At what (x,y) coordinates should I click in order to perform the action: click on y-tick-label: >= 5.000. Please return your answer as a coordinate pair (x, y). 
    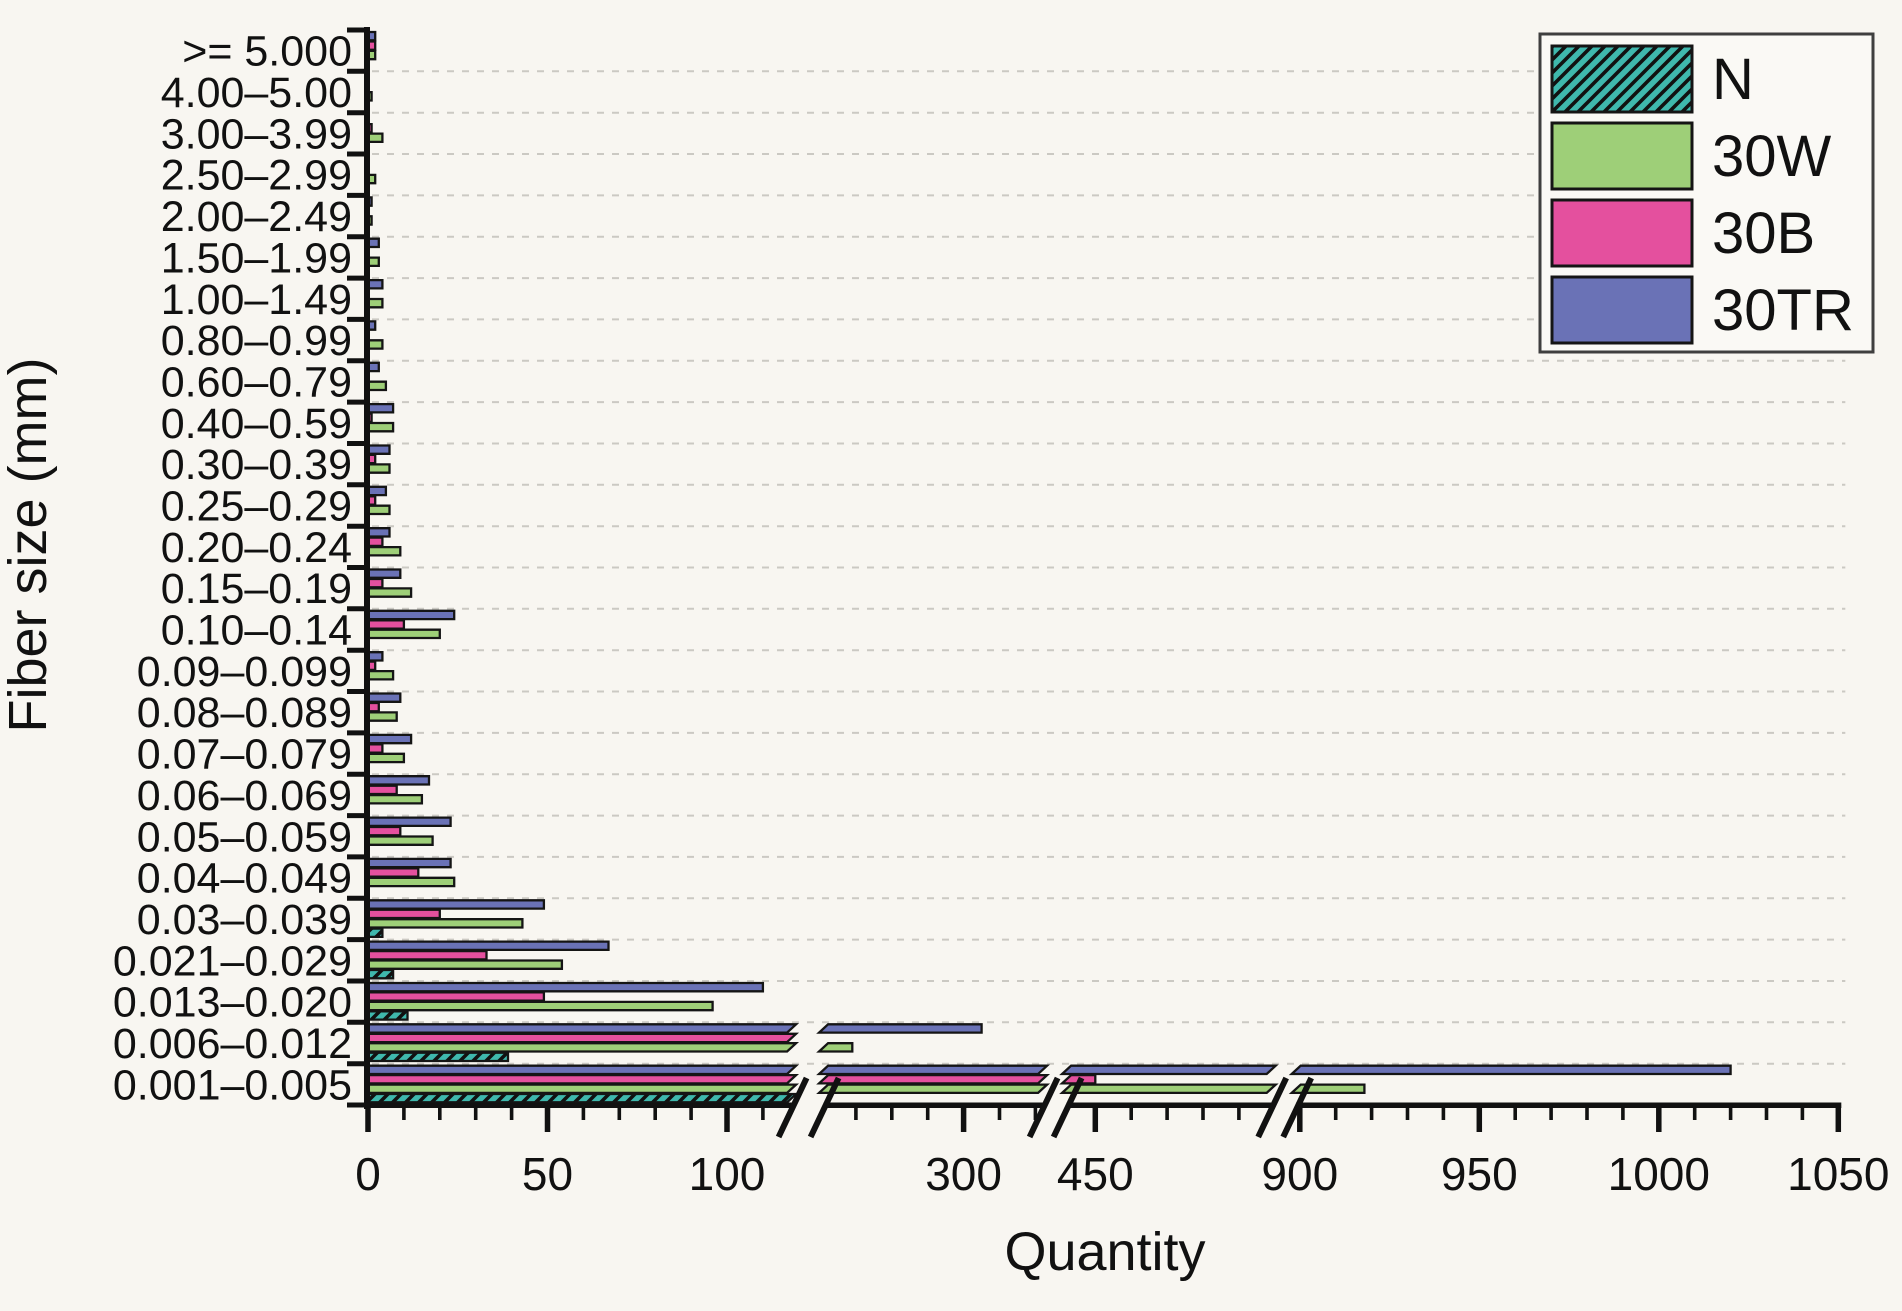
    Looking at the image, I should click on (267, 52).